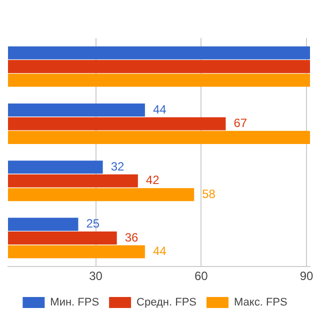  Describe the element at coordinates (131, 237) in the screenshot. I see `data-label: 36` at that location.